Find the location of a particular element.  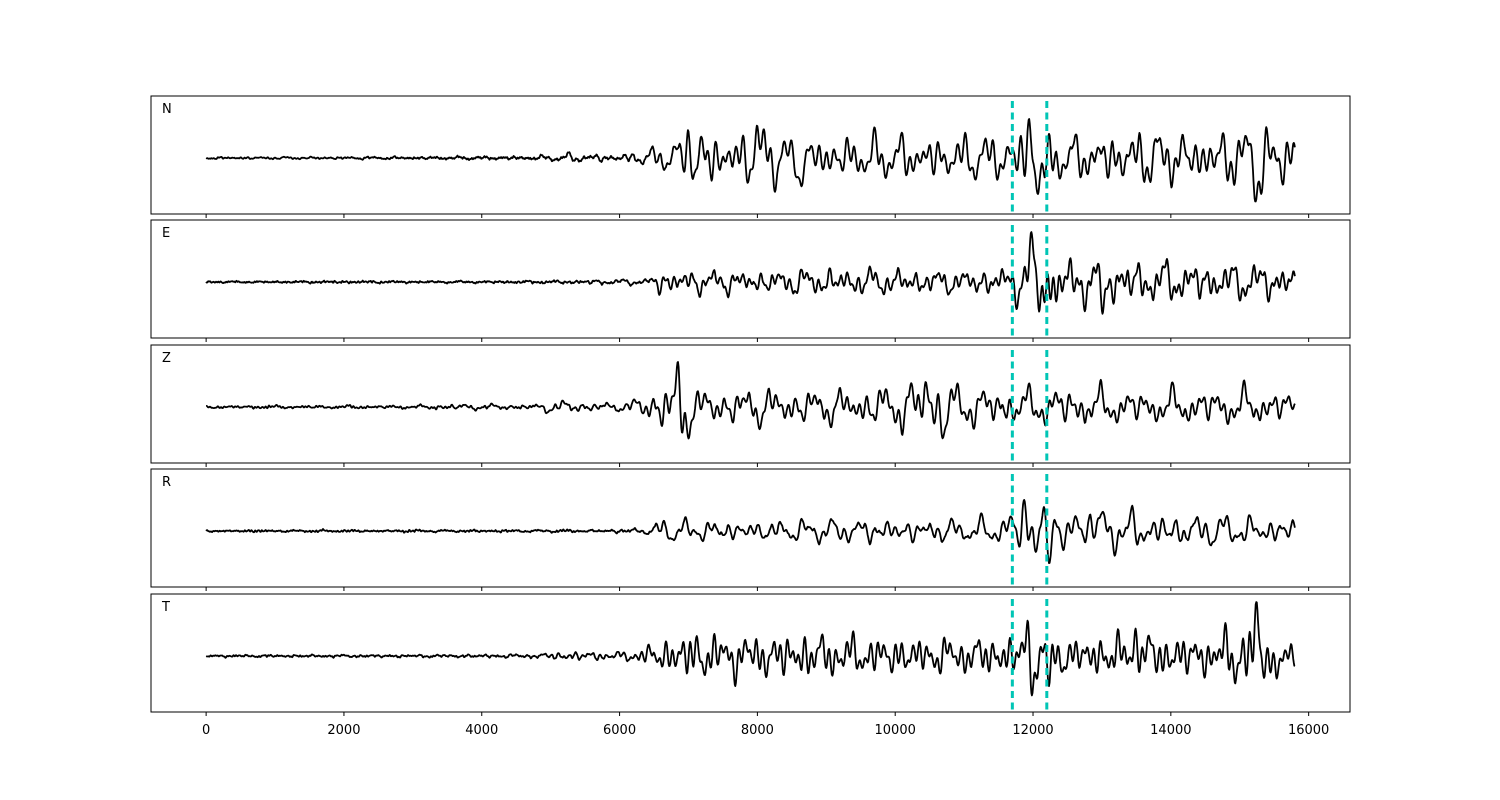

panel-n: N is located at coordinates (750, 156).